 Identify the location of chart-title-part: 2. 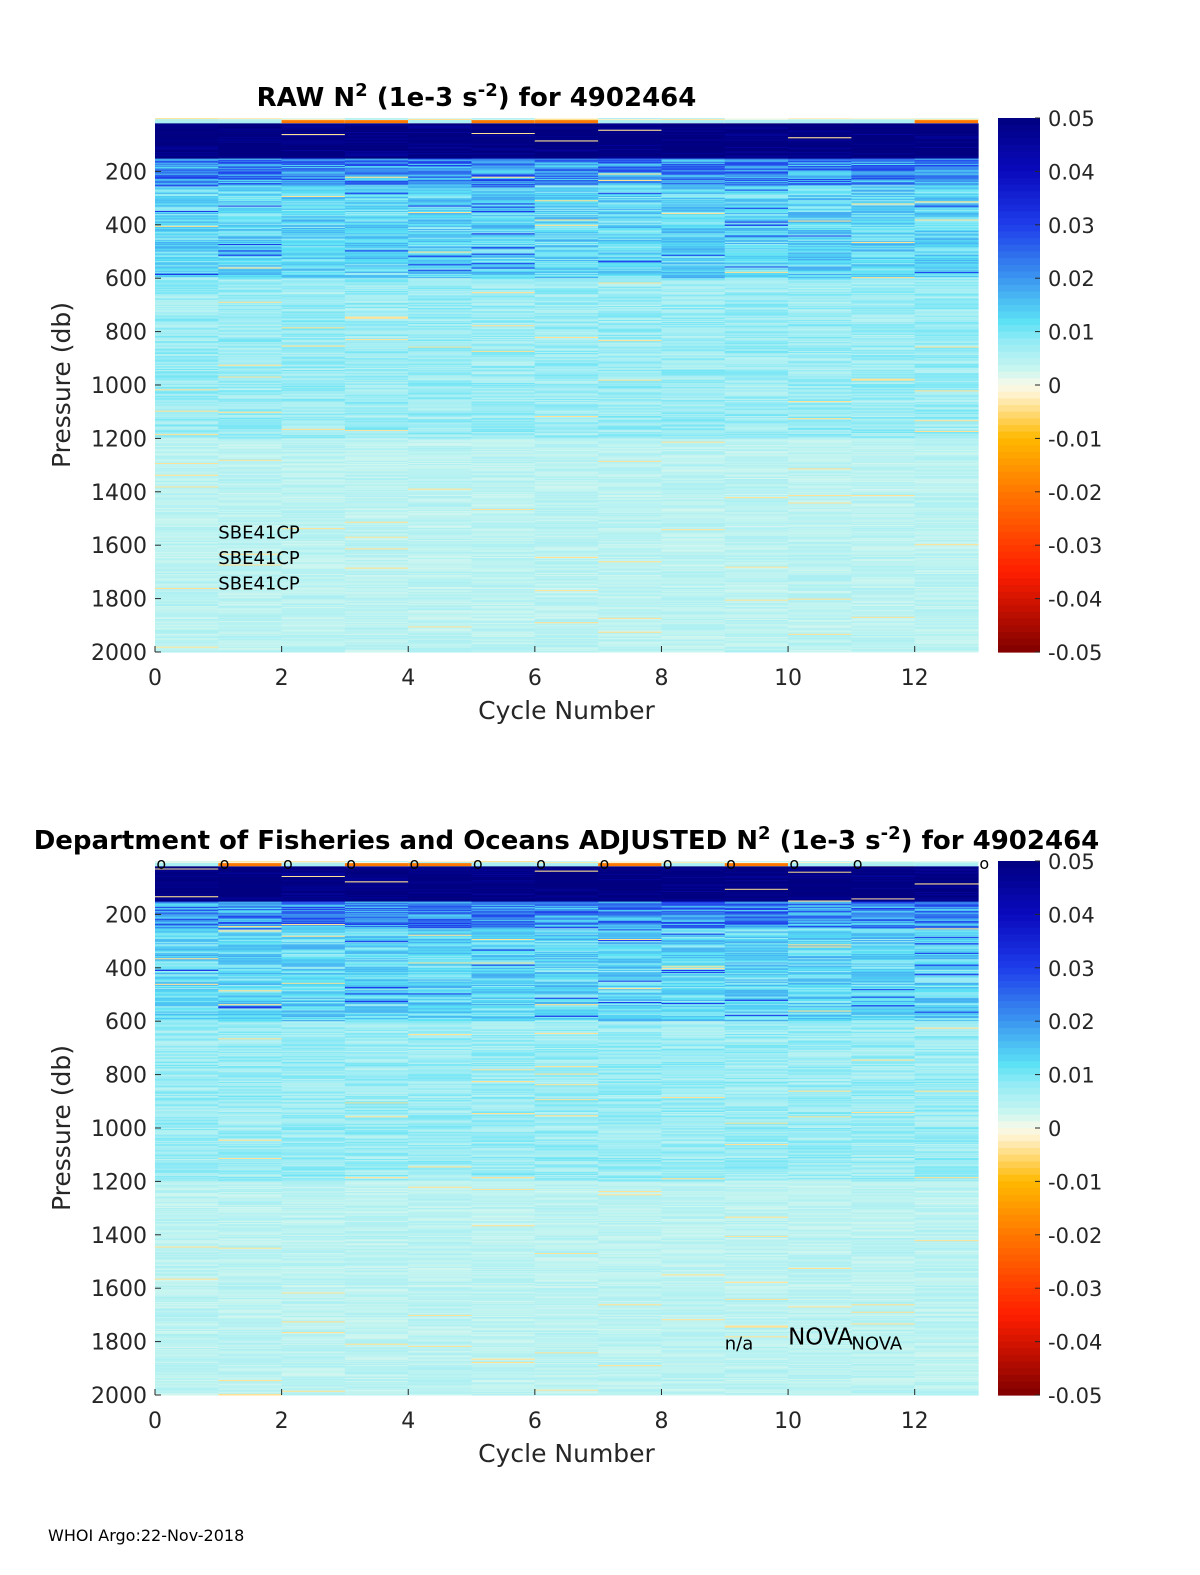
(764, 833).